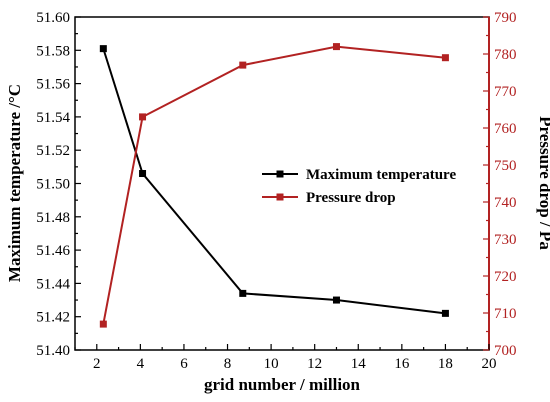  I want to click on left-tick-label: 51.50, so click(53, 185).